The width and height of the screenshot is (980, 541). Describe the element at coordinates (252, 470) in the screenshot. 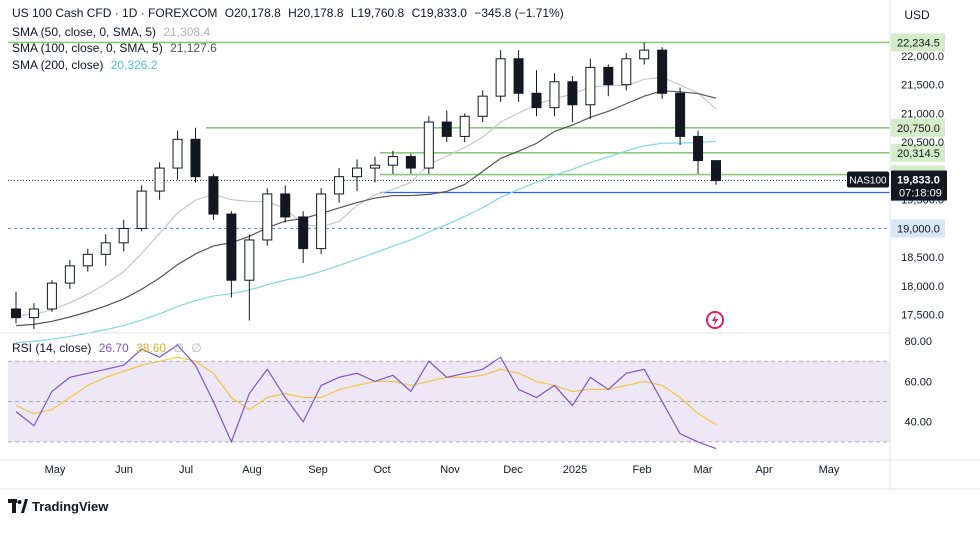

I see `time-tick-label: Aug` at that location.